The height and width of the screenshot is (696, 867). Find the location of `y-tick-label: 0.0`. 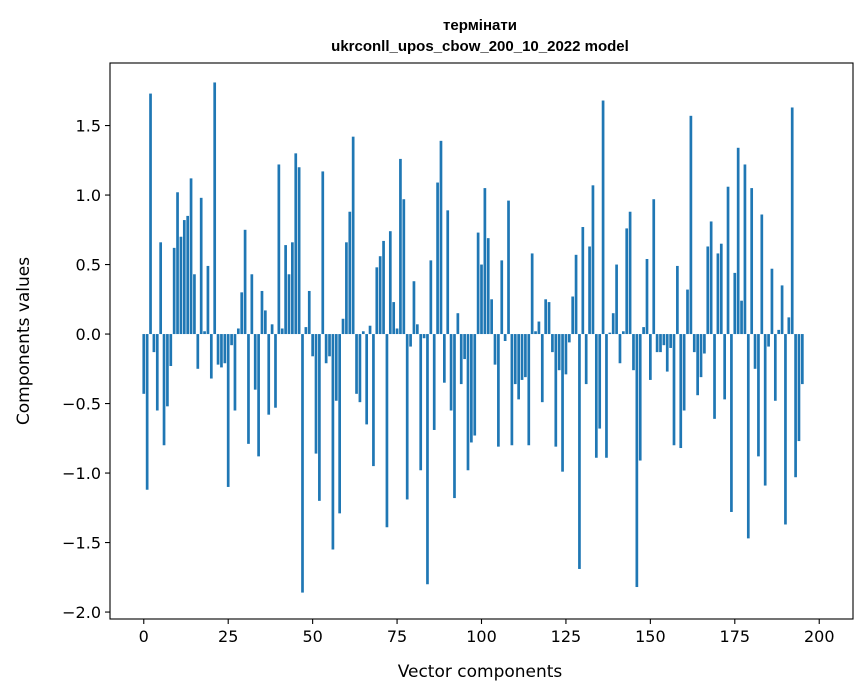

y-tick-label: 0.0 is located at coordinates (88, 334).